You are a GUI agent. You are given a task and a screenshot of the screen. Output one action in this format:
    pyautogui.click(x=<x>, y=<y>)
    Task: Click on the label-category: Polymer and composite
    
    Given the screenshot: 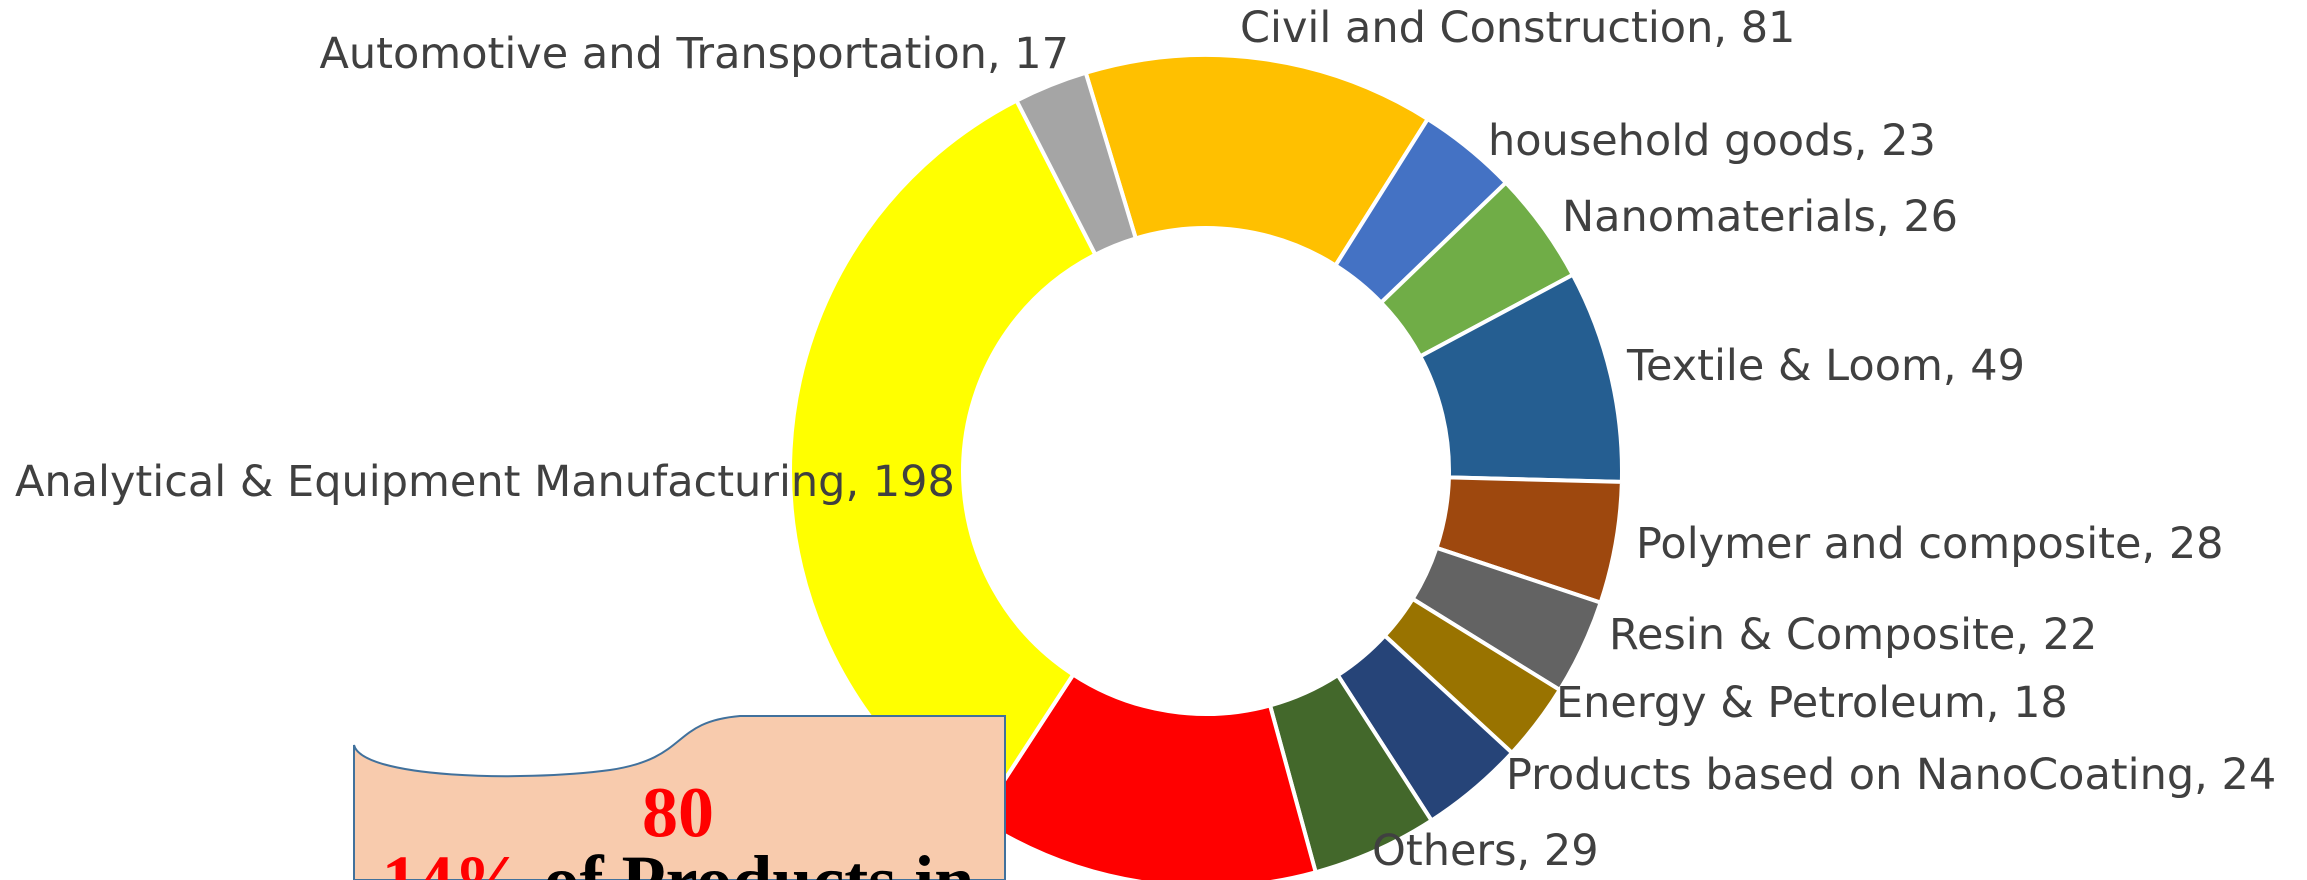 What is the action you would take?
    pyautogui.click(x=1888, y=544)
    